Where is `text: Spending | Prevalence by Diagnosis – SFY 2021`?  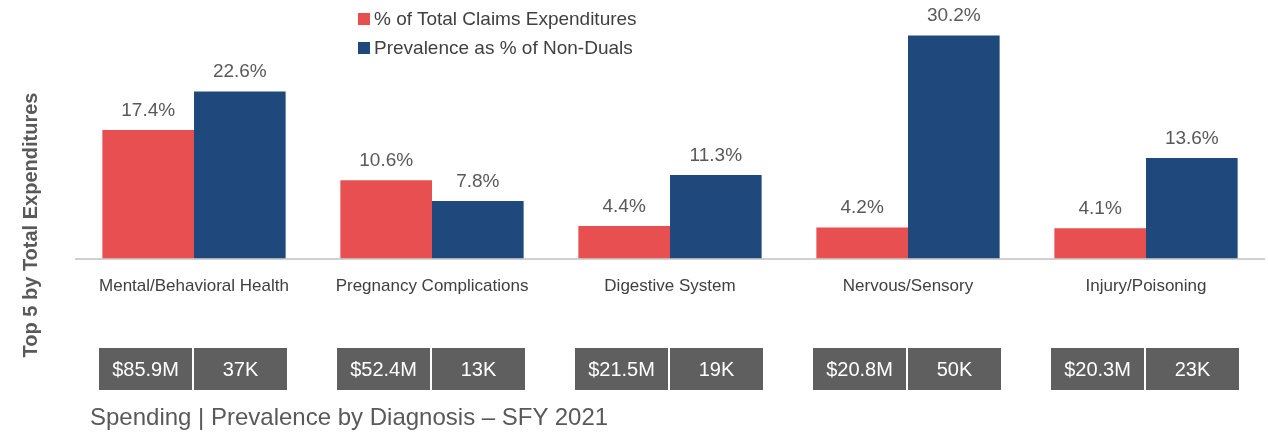
text: Spending | Prevalence by Diagnosis – SFY 2021 is located at coordinates (349, 417).